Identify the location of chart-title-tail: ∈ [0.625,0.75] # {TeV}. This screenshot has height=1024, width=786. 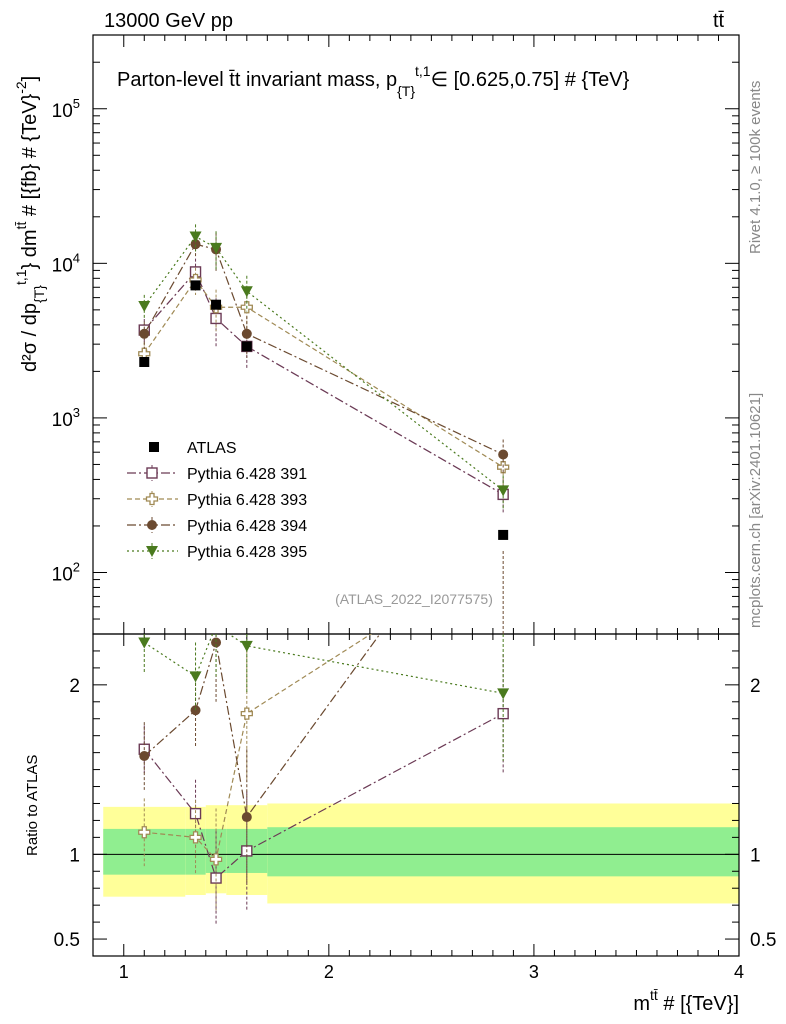
(530, 80).